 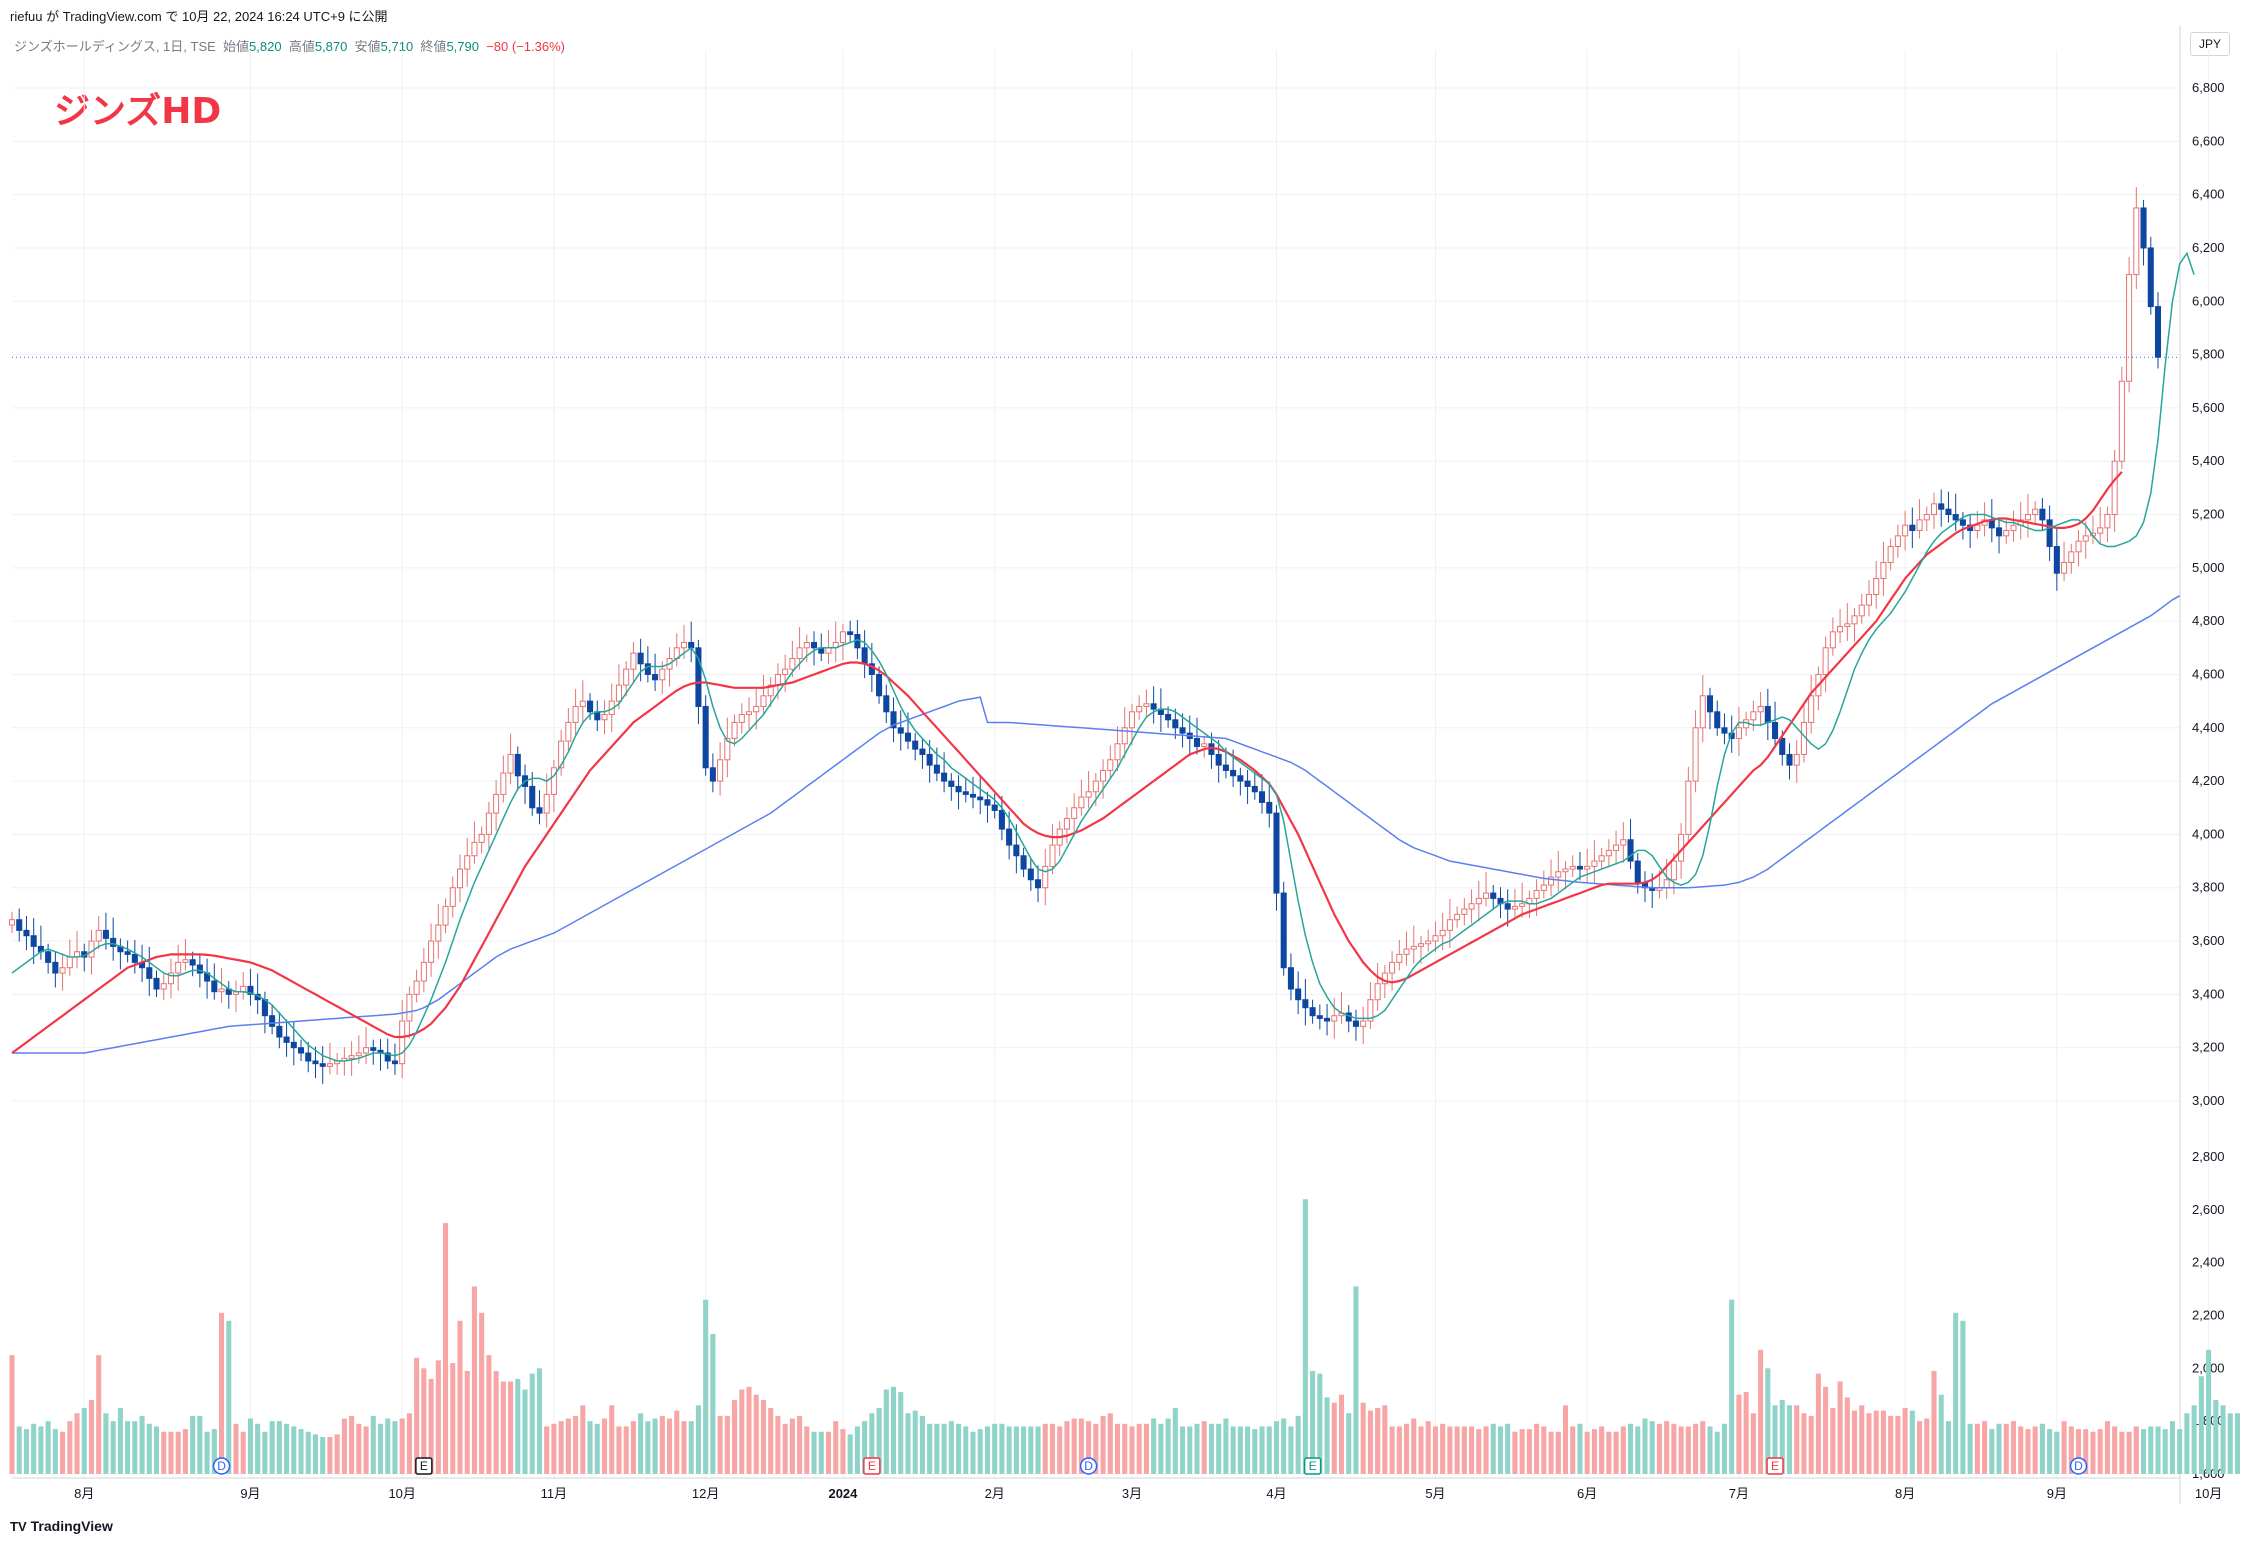 What do you see at coordinates (462, 46) in the screenshot?
I see `close-value: 5,790` at bounding box center [462, 46].